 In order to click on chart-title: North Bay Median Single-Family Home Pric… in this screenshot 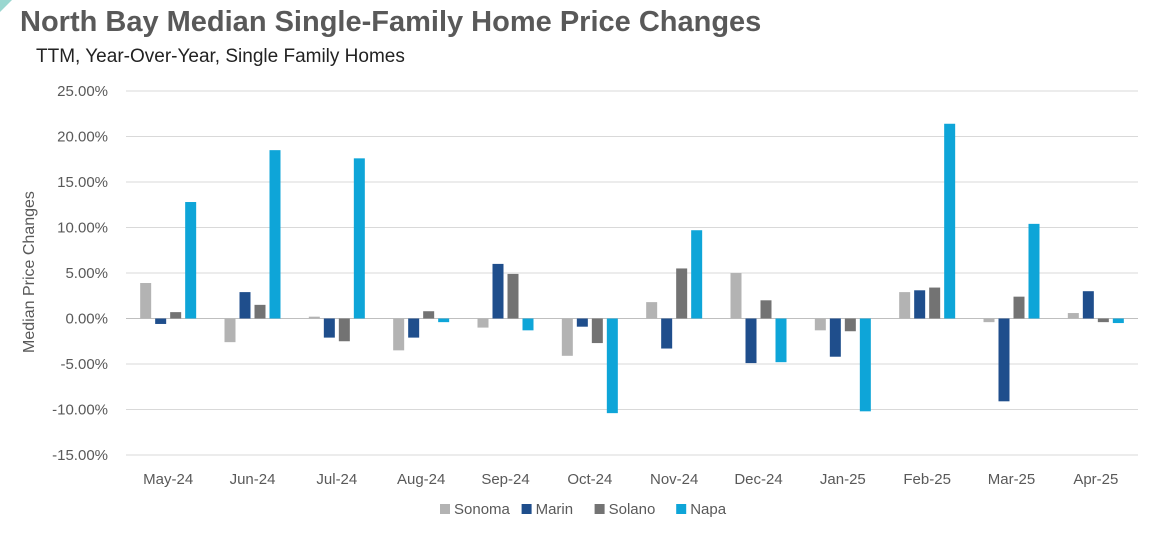, I will do `click(391, 22)`.